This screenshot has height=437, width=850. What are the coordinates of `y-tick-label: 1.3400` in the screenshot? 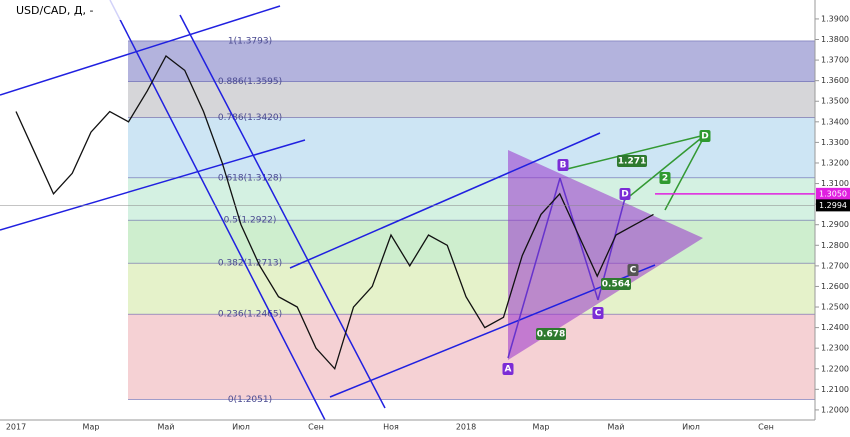 It's located at (835, 121).